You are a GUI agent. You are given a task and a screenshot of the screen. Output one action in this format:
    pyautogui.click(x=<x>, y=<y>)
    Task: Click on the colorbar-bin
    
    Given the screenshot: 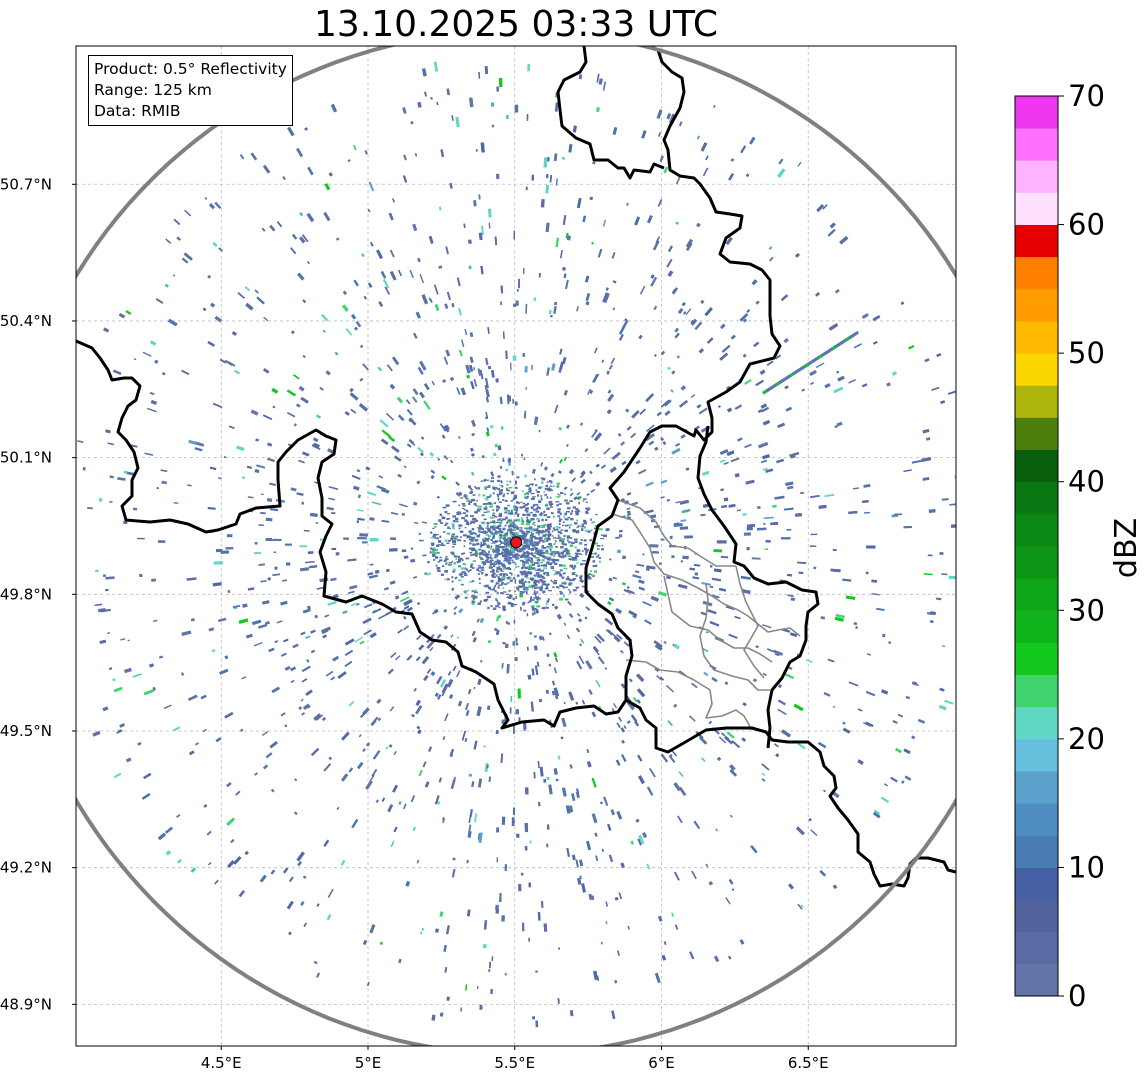 What is the action you would take?
    pyautogui.click(x=1036, y=530)
    